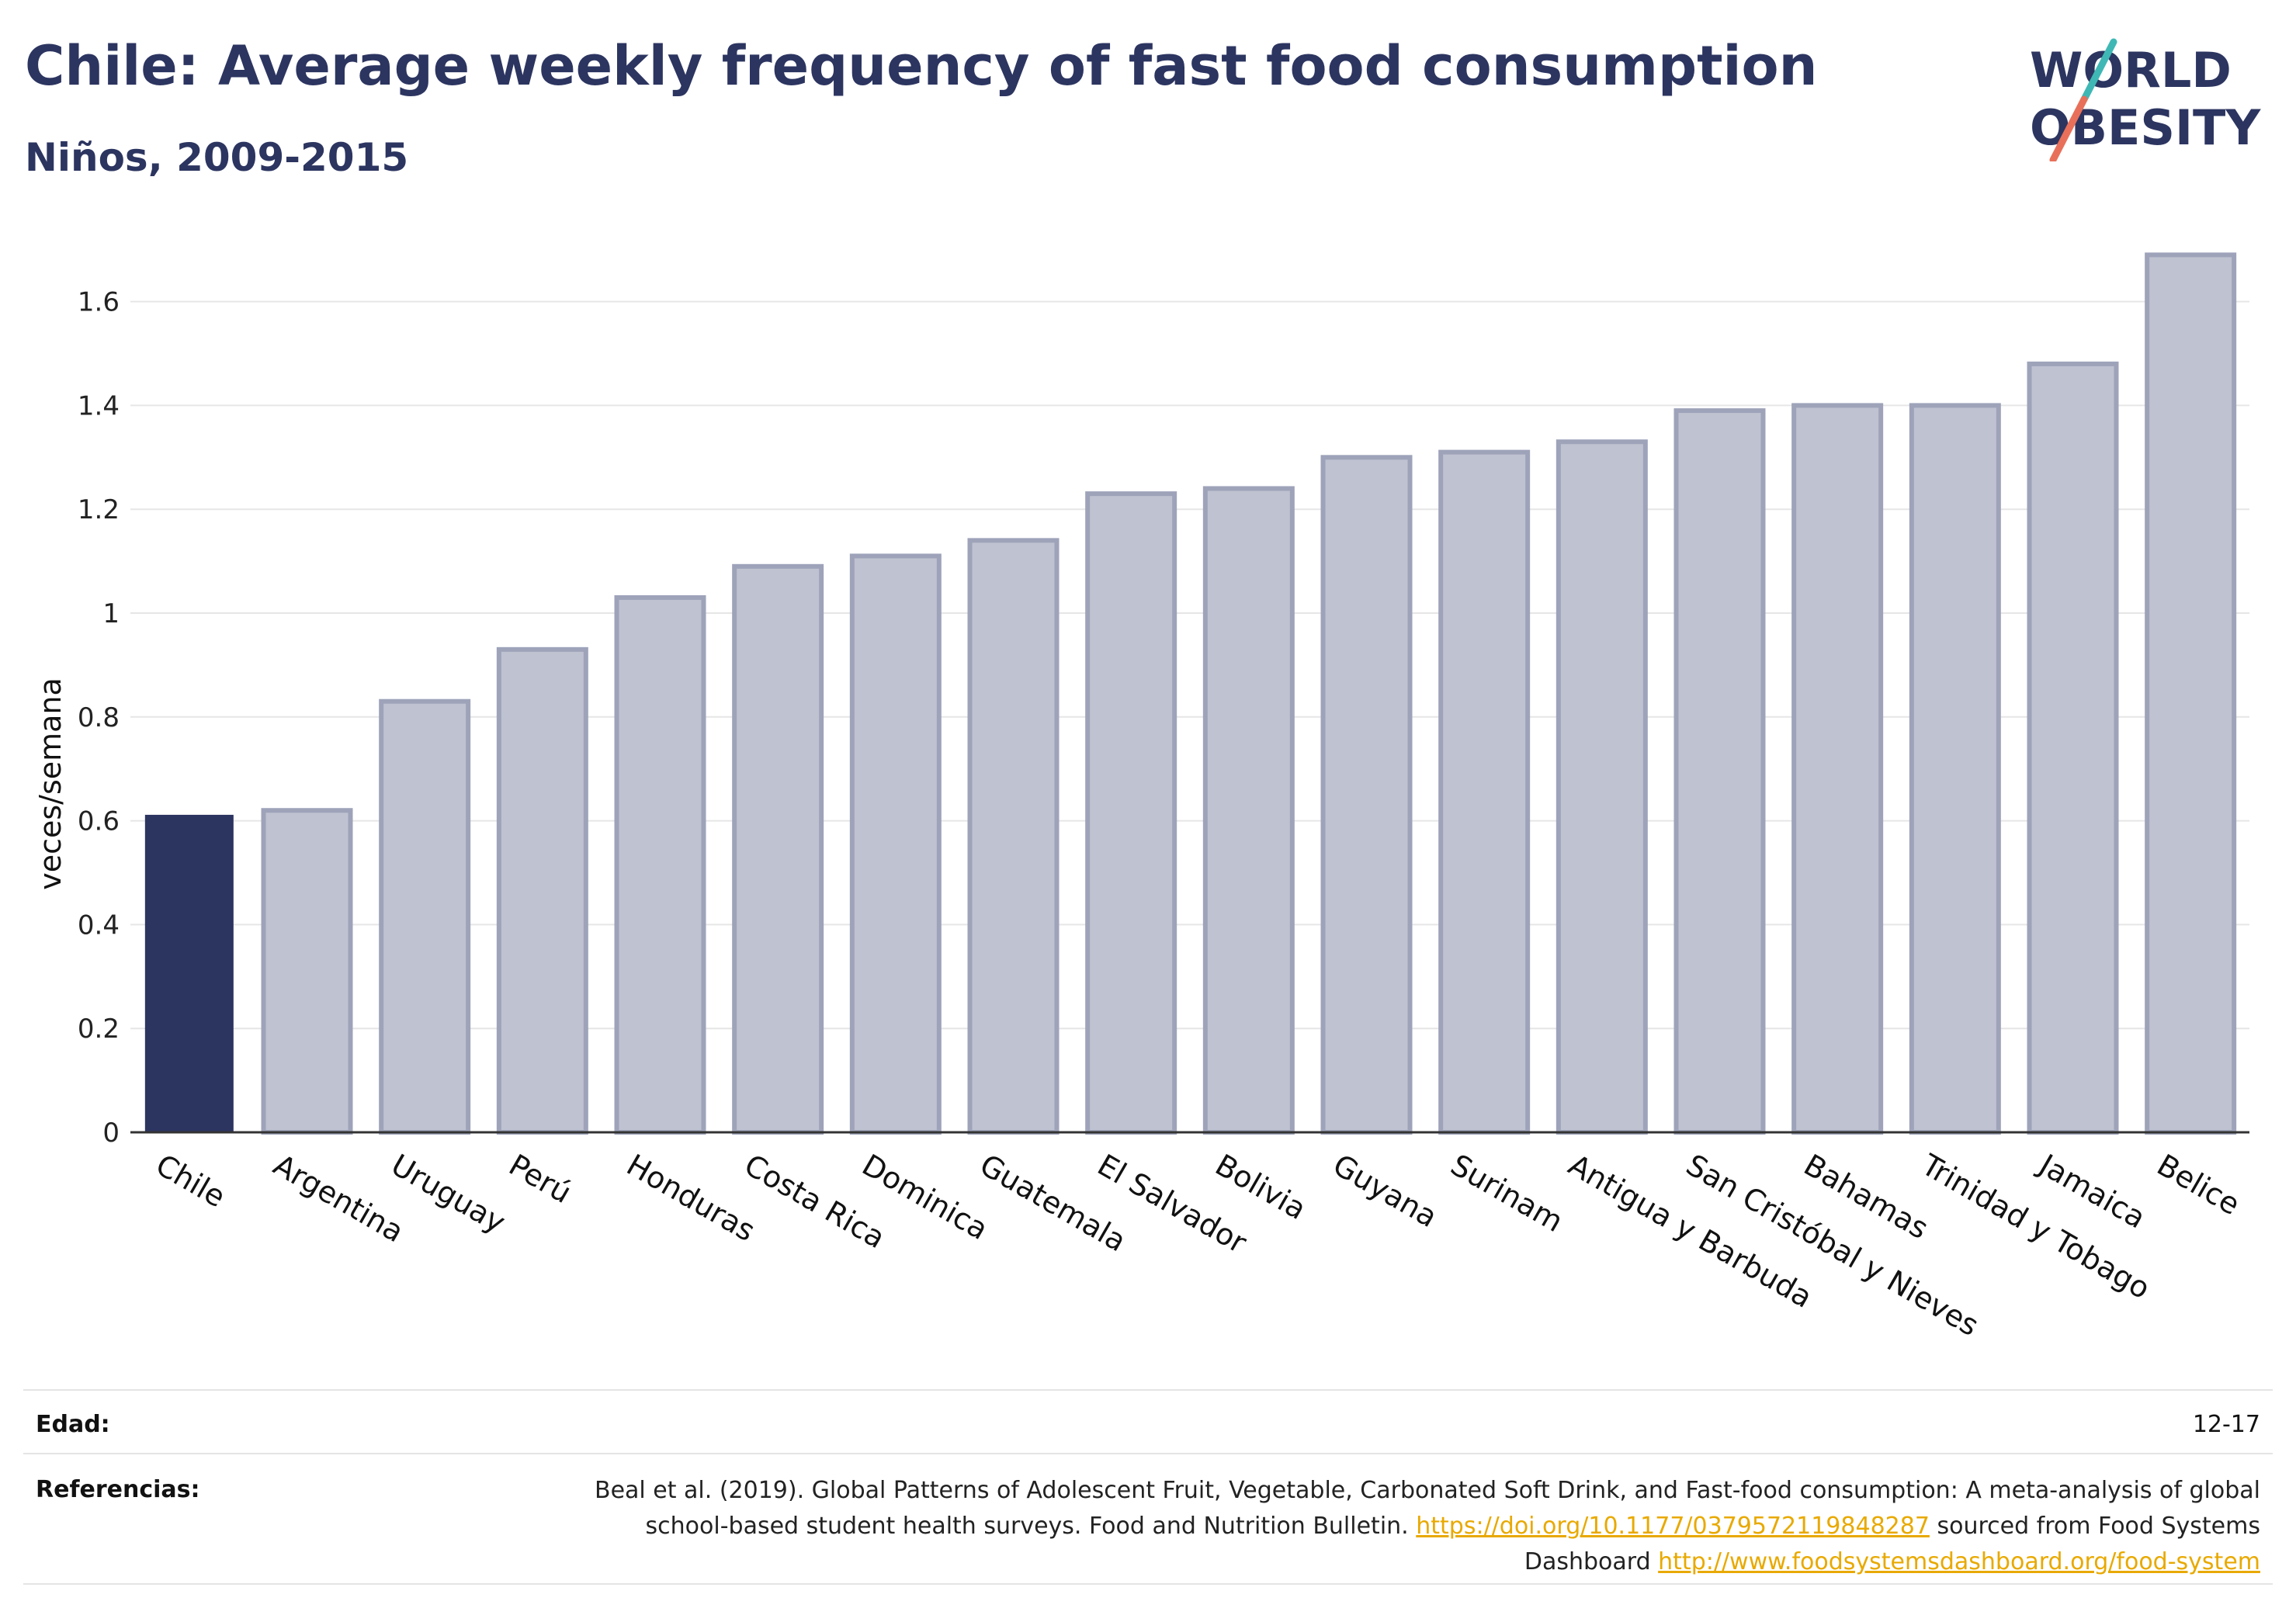  What do you see at coordinates (99, 717) in the screenshot?
I see `y-tick-label: 0.8` at bounding box center [99, 717].